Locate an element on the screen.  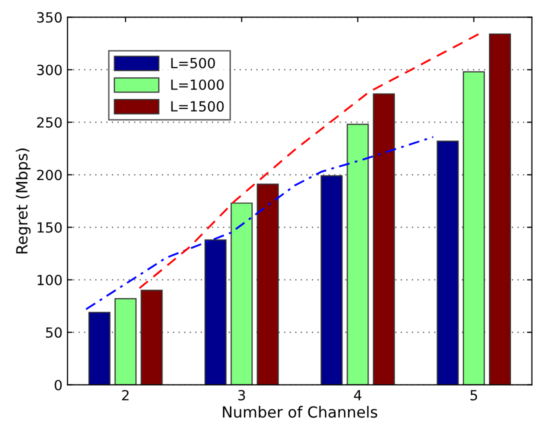
legend-label: L=1500 is located at coordinates (197, 106).